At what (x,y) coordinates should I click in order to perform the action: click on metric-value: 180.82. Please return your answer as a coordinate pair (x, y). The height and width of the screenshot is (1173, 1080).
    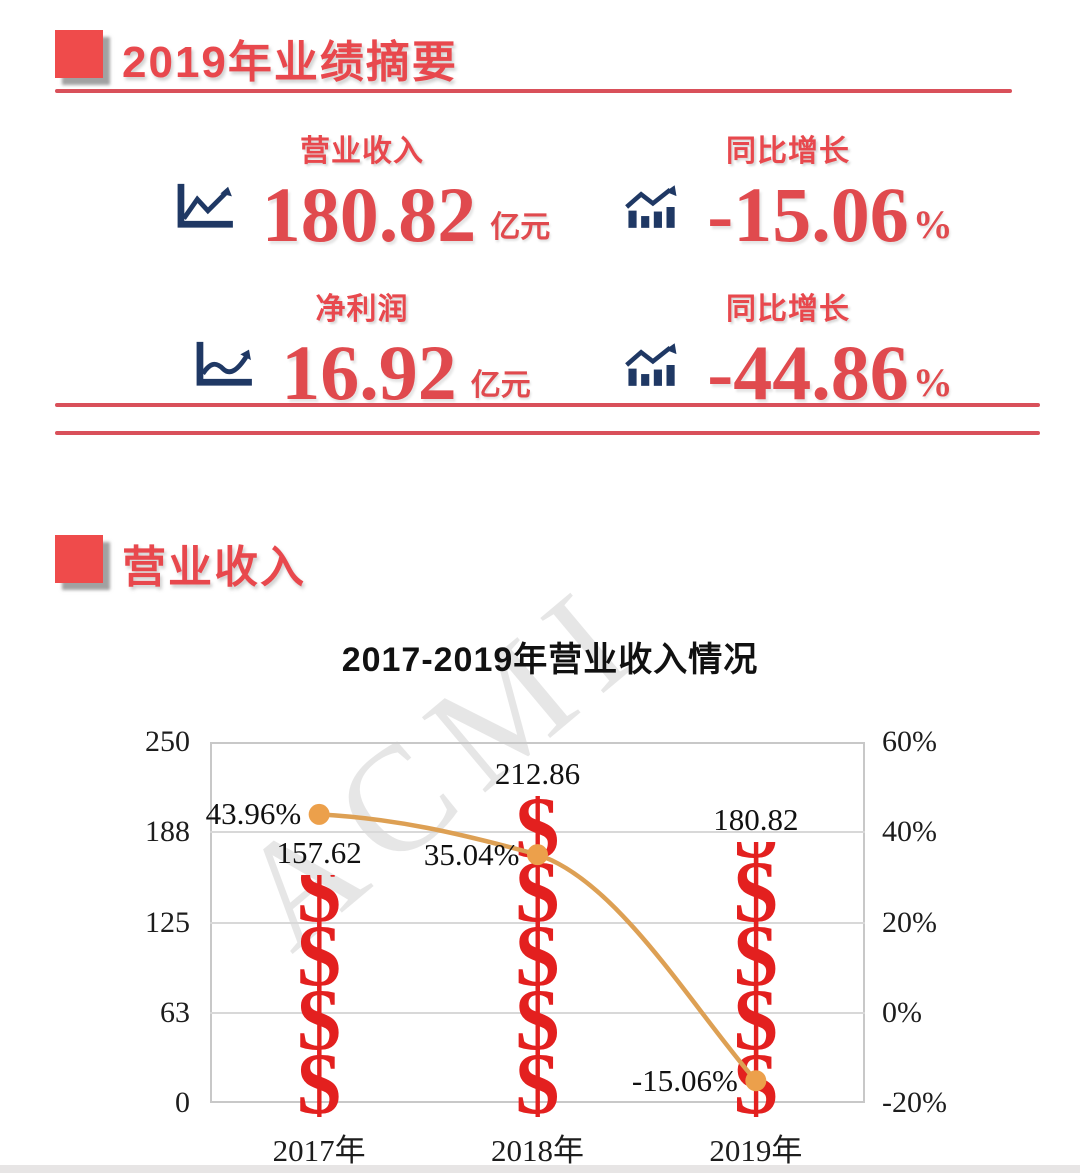
    Looking at the image, I should click on (369, 214).